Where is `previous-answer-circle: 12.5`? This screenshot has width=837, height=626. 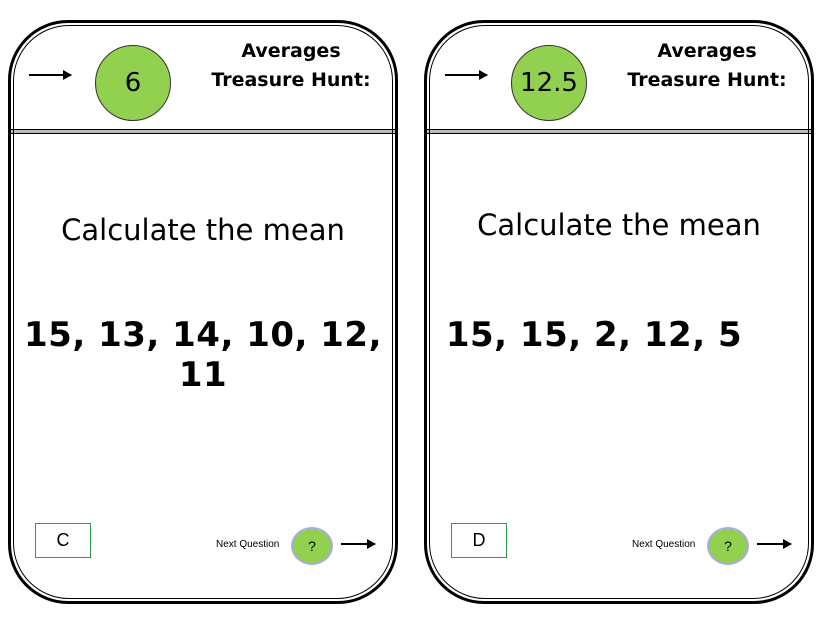 previous-answer-circle: 12.5 is located at coordinates (549, 83).